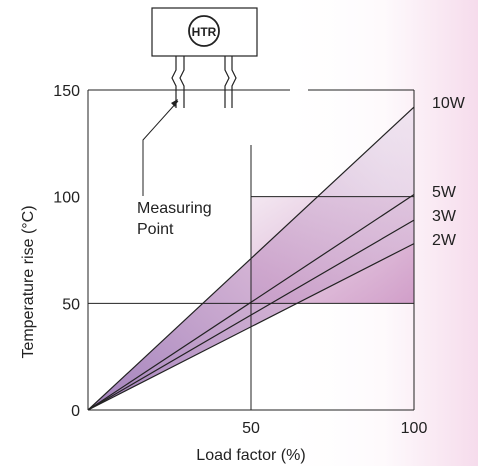 Image resolution: width=478 pixels, height=471 pixels. What do you see at coordinates (28, 281) in the screenshot?
I see `y-axis-label: Temperature rise (°C)` at bounding box center [28, 281].